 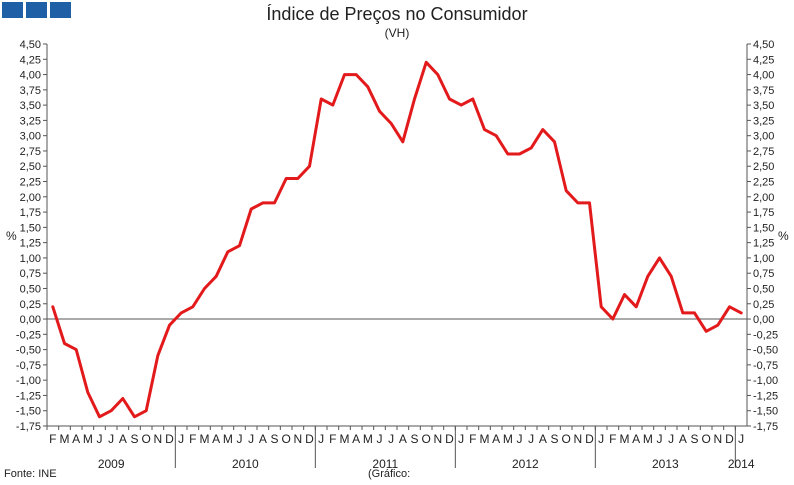 What do you see at coordinates (763, 228) in the screenshot?
I see `y-tick-label-right: 1,50` at bounding box center [763, 228].